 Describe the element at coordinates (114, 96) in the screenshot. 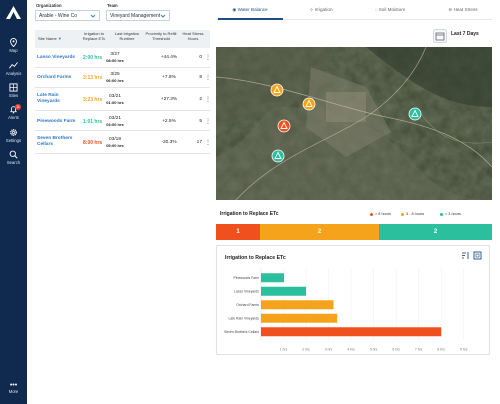

I see `last-irrigation-date: 03/21` at that location.